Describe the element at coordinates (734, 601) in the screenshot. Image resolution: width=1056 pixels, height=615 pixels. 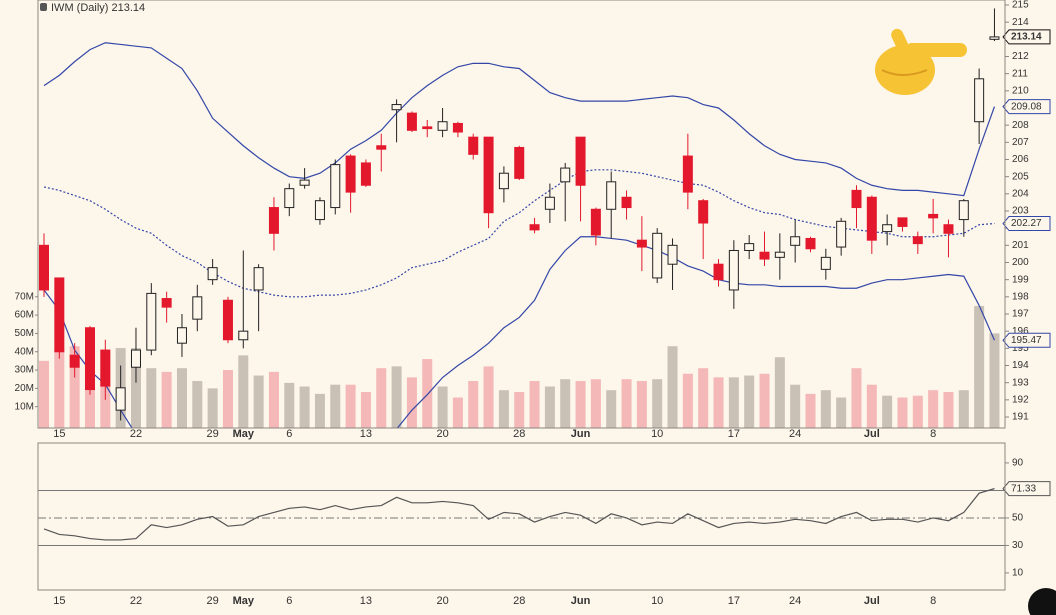
I see `x-tick-label: 17` at that location.